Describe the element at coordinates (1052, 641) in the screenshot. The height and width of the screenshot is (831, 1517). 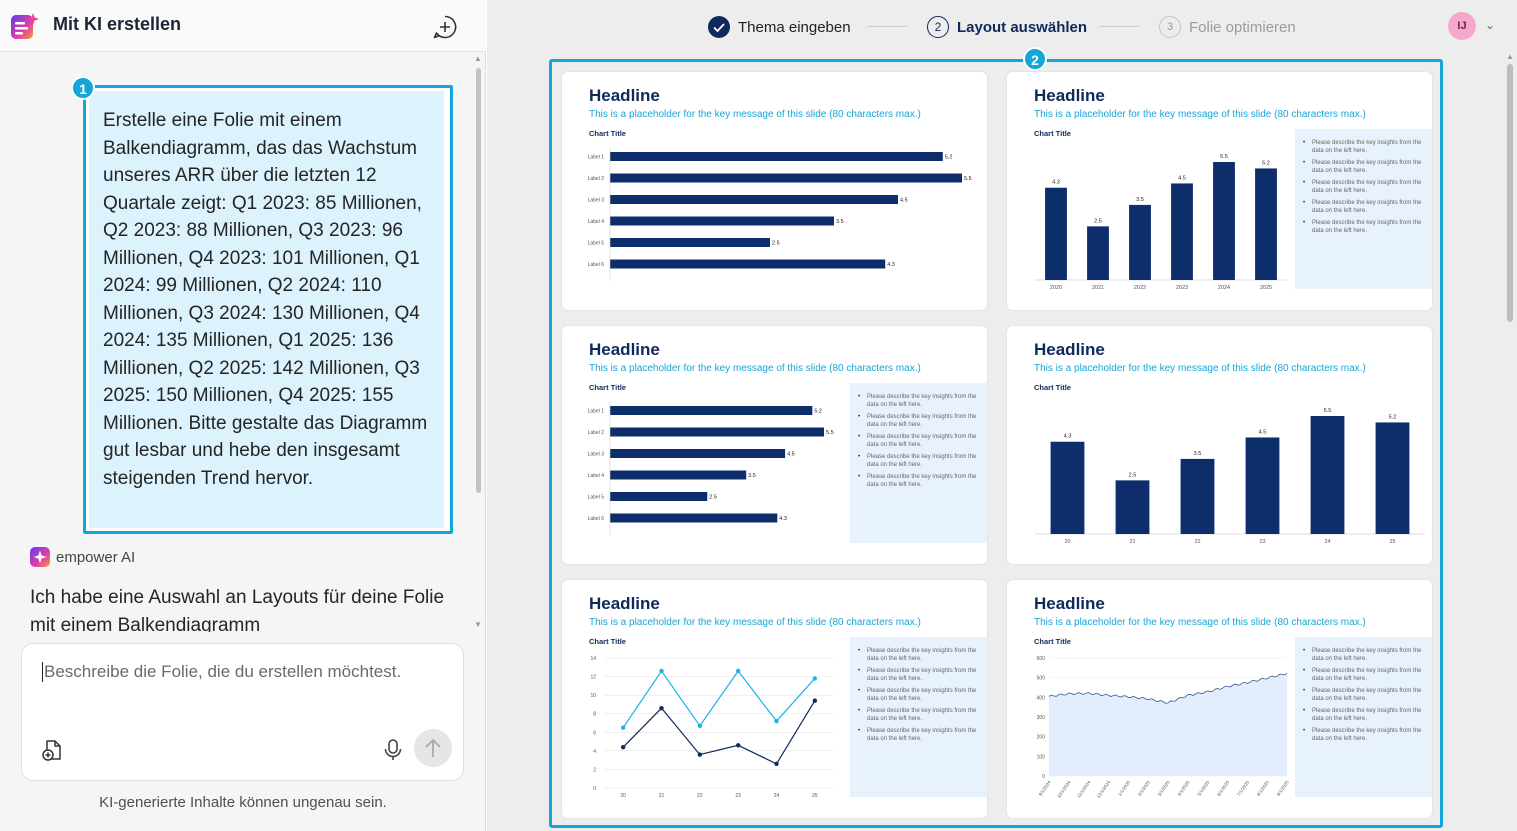
I see `chart-title: Chart Title` at that location.